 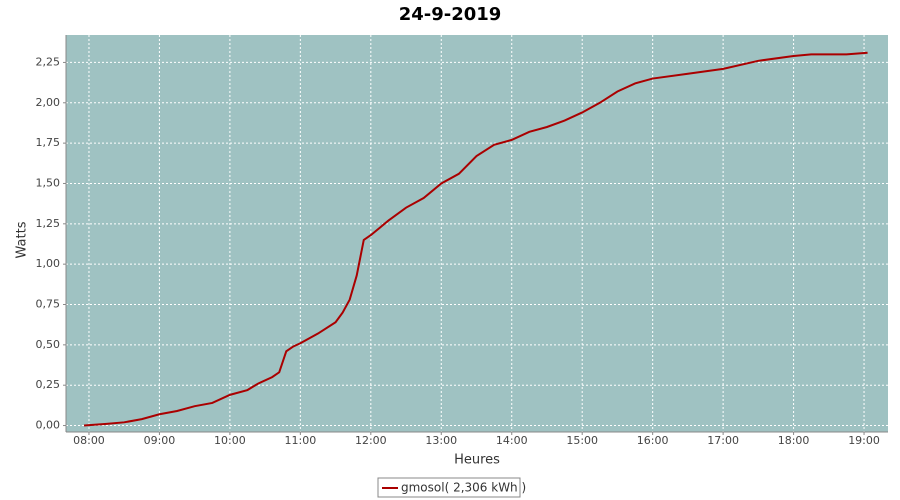 I want to click on x-tick-label: 09:00, so click(x=160, y=440).